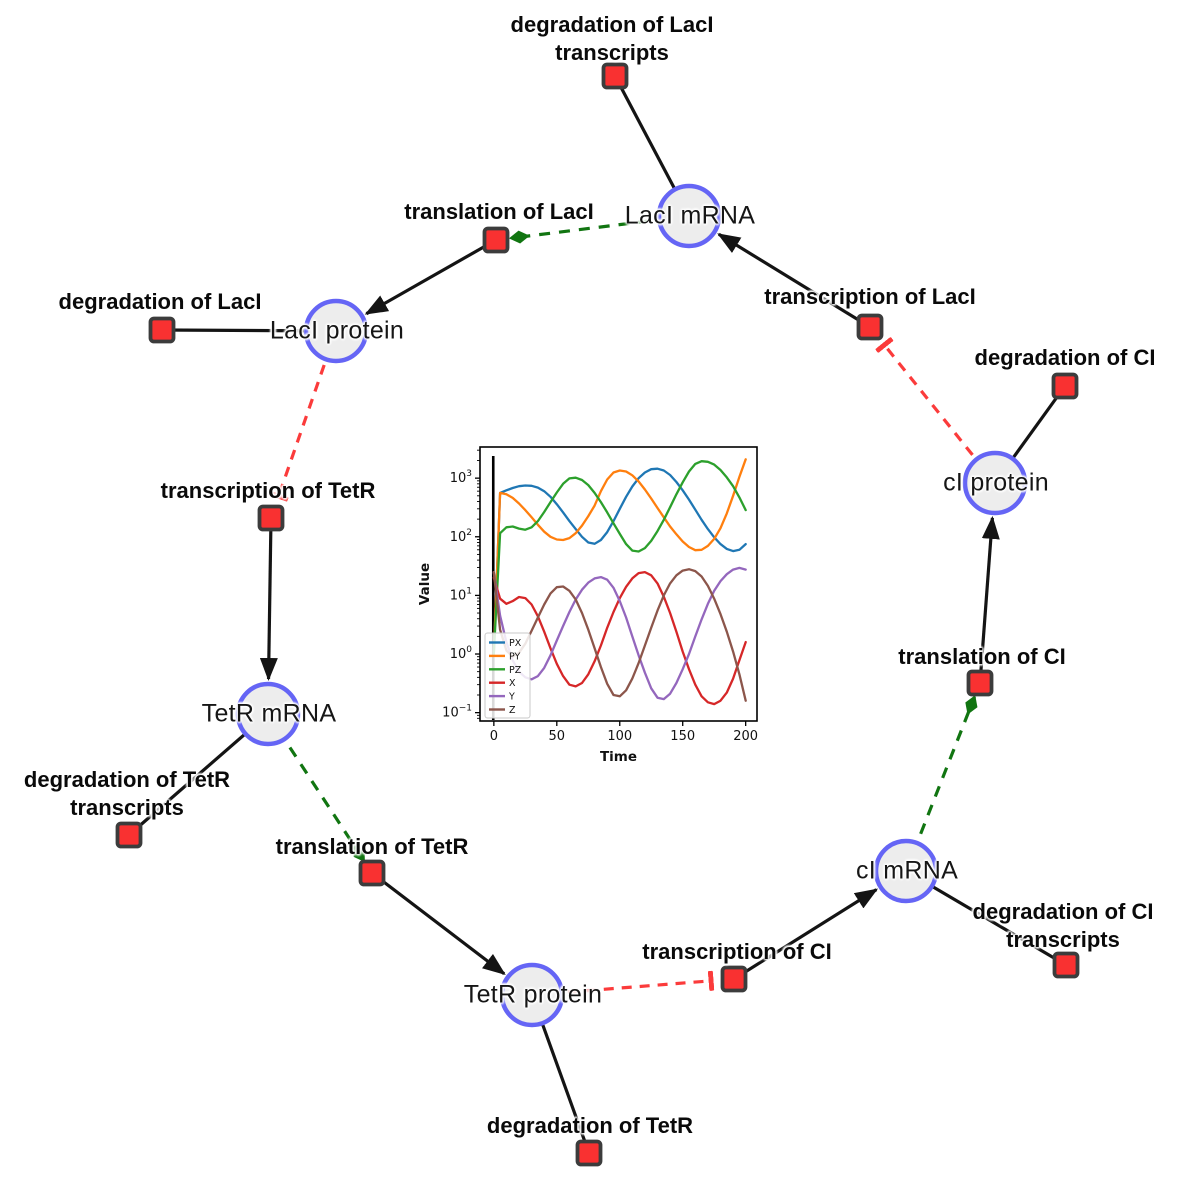  I want to click on reaction-label-deg-tetr: degradation of TetR, so click(590, 1125).